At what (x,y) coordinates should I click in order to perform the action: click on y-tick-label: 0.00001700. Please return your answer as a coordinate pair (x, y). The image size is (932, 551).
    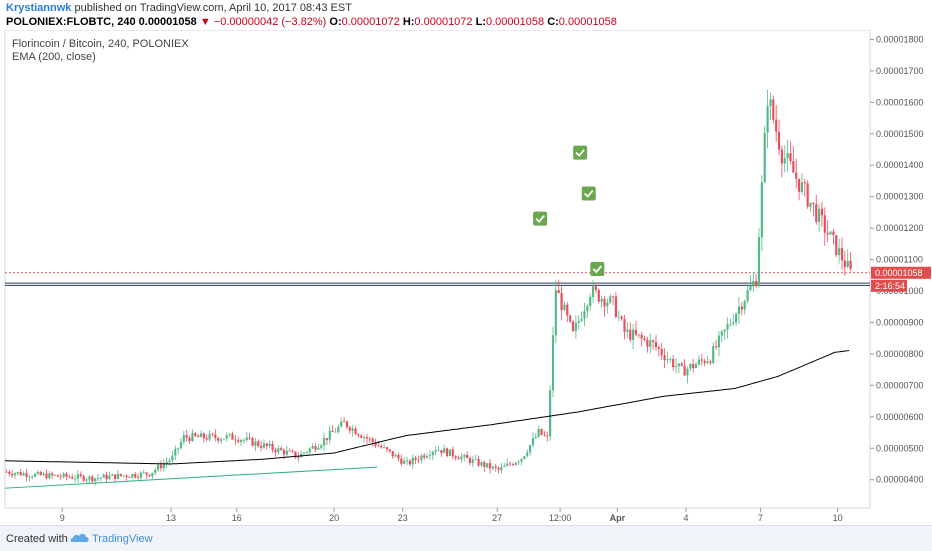
    Looking at the image, I should click on (900, 71).